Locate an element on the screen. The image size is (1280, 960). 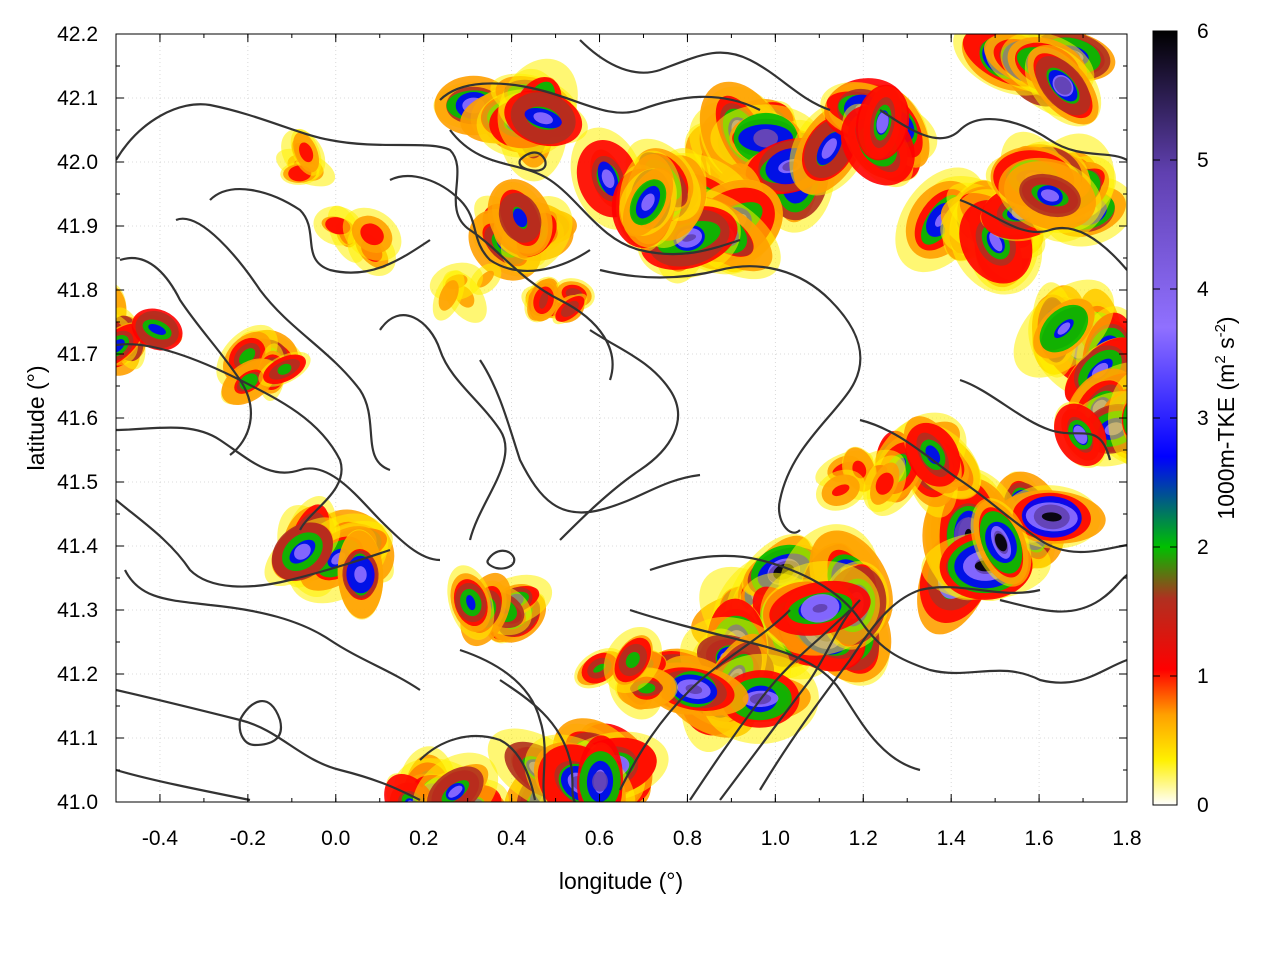
colorbar-tick-label: 6 is located at coordinates (1203, 31).